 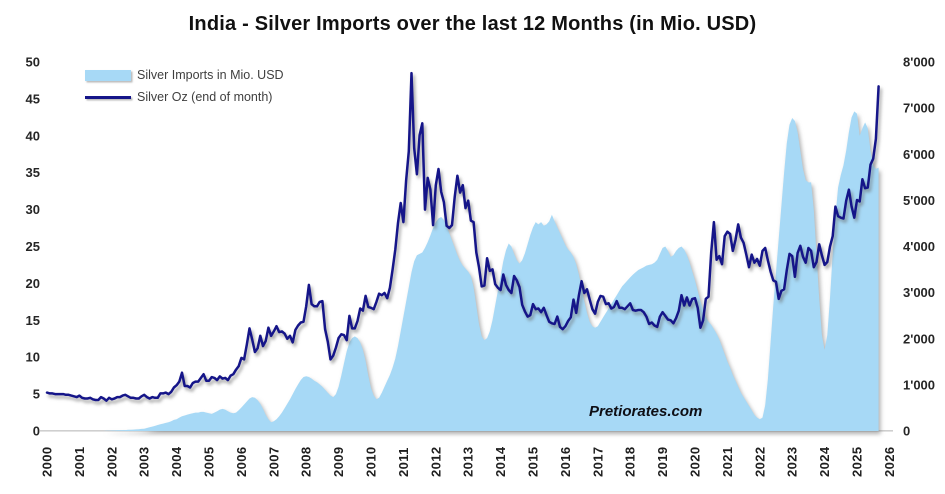 I want to click on x-axis-year-label: 2023, so click(x=792, y=461).